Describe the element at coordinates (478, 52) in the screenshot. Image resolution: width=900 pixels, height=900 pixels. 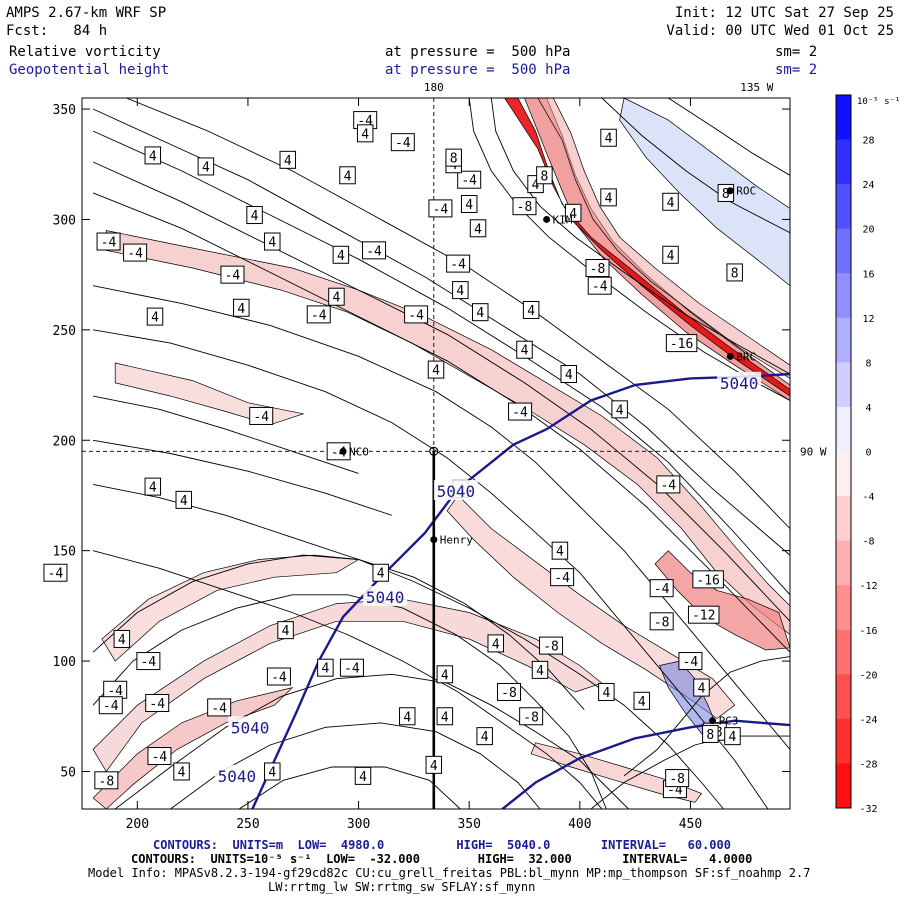
I see `field1-level: at pressure = 500 hPa` at that location.